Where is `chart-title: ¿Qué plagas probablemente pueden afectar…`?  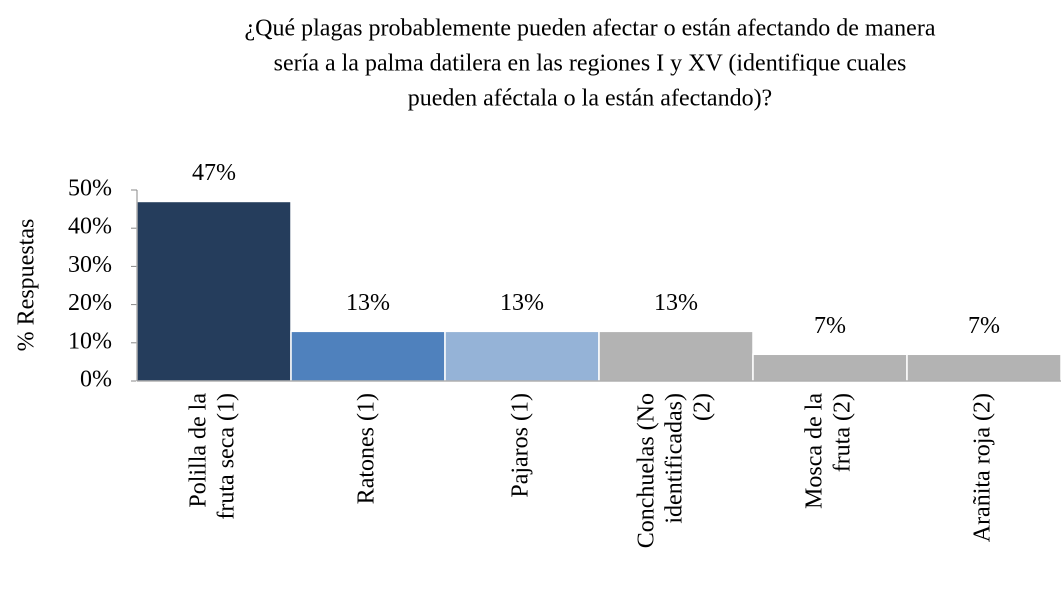 chart-title: ¿Qué plagas probablemente pueden afectar… is located at coordinates (590, 29).